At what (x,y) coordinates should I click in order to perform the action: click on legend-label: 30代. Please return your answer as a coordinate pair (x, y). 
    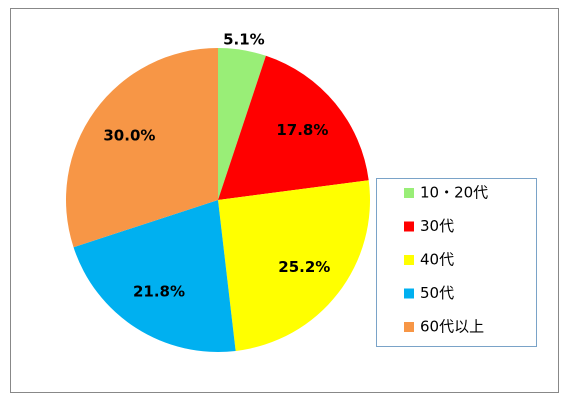
    Looking at the image, I should click on (437, 226).